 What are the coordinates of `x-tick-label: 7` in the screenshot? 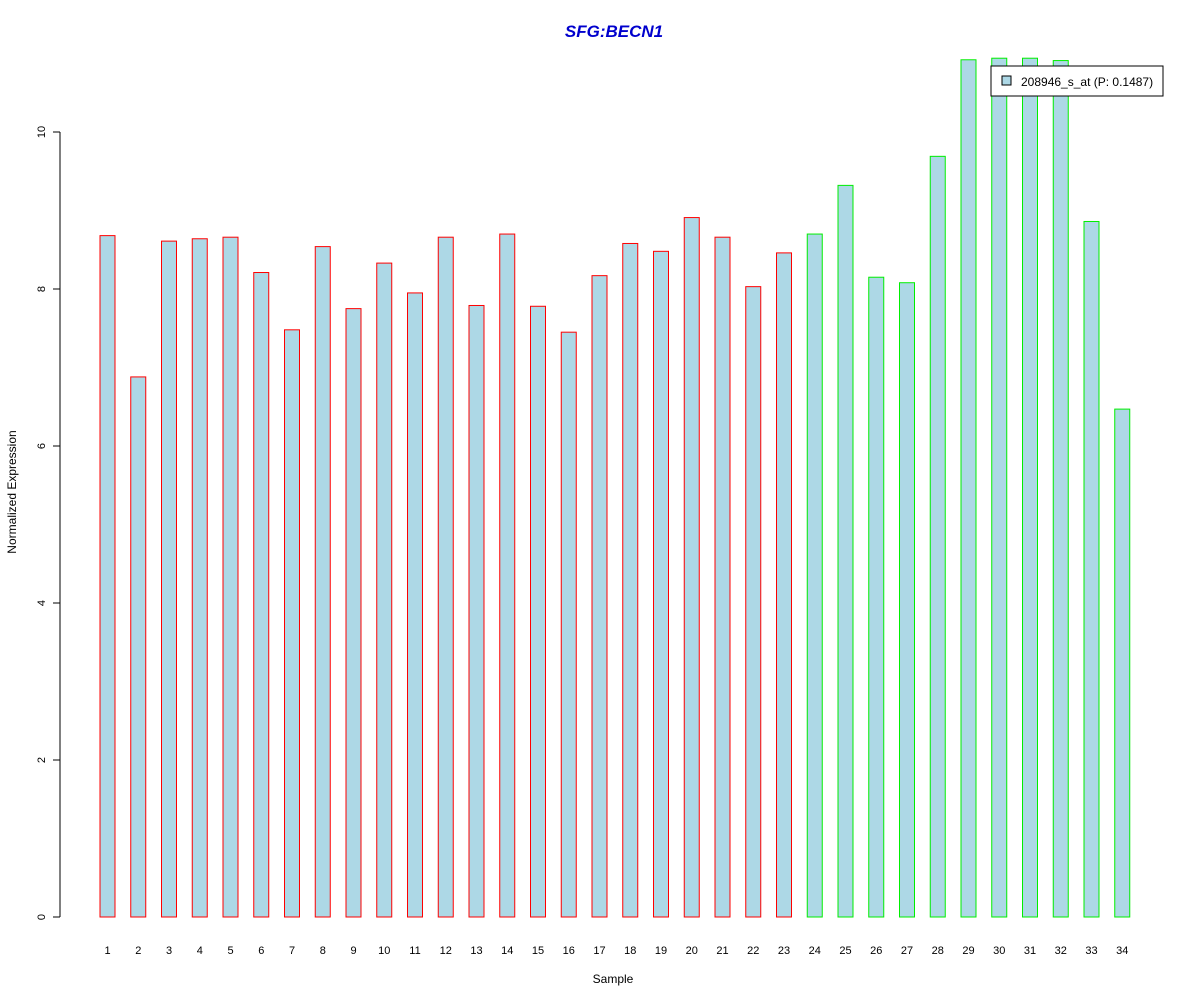 It's located at (292, 951).